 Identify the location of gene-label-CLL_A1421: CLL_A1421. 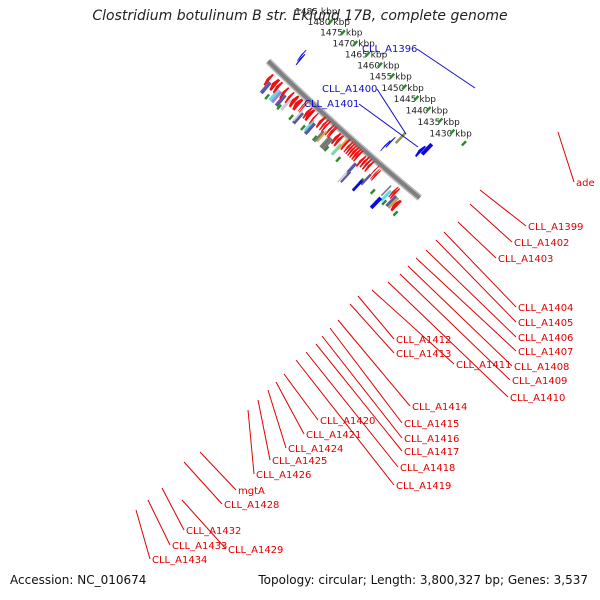
(333, 435).